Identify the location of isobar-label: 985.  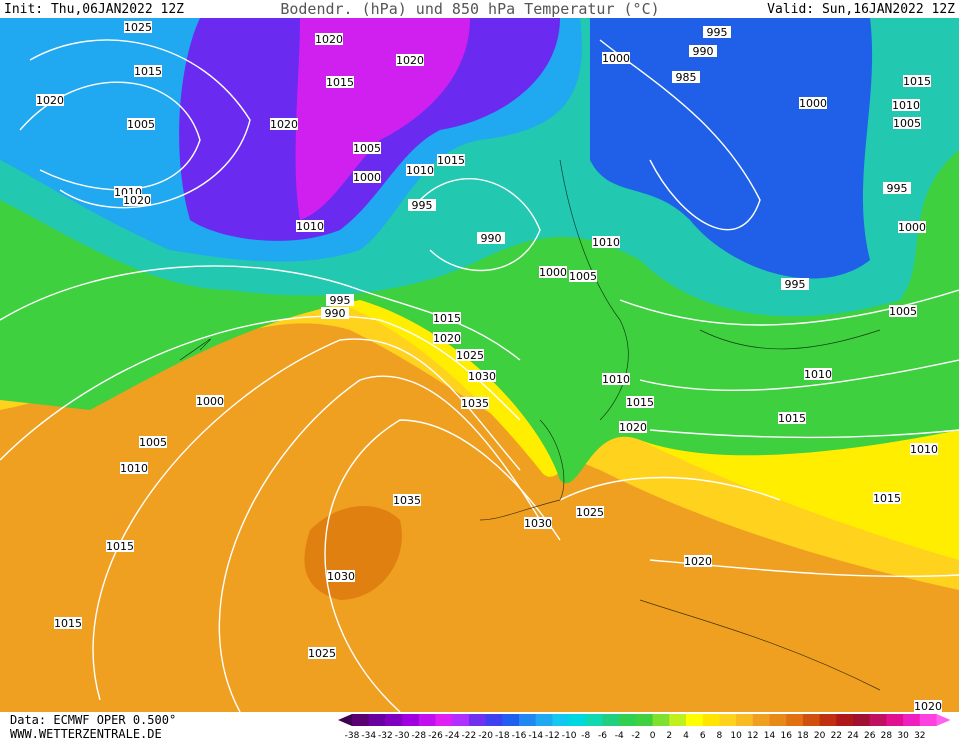
(686, 77).